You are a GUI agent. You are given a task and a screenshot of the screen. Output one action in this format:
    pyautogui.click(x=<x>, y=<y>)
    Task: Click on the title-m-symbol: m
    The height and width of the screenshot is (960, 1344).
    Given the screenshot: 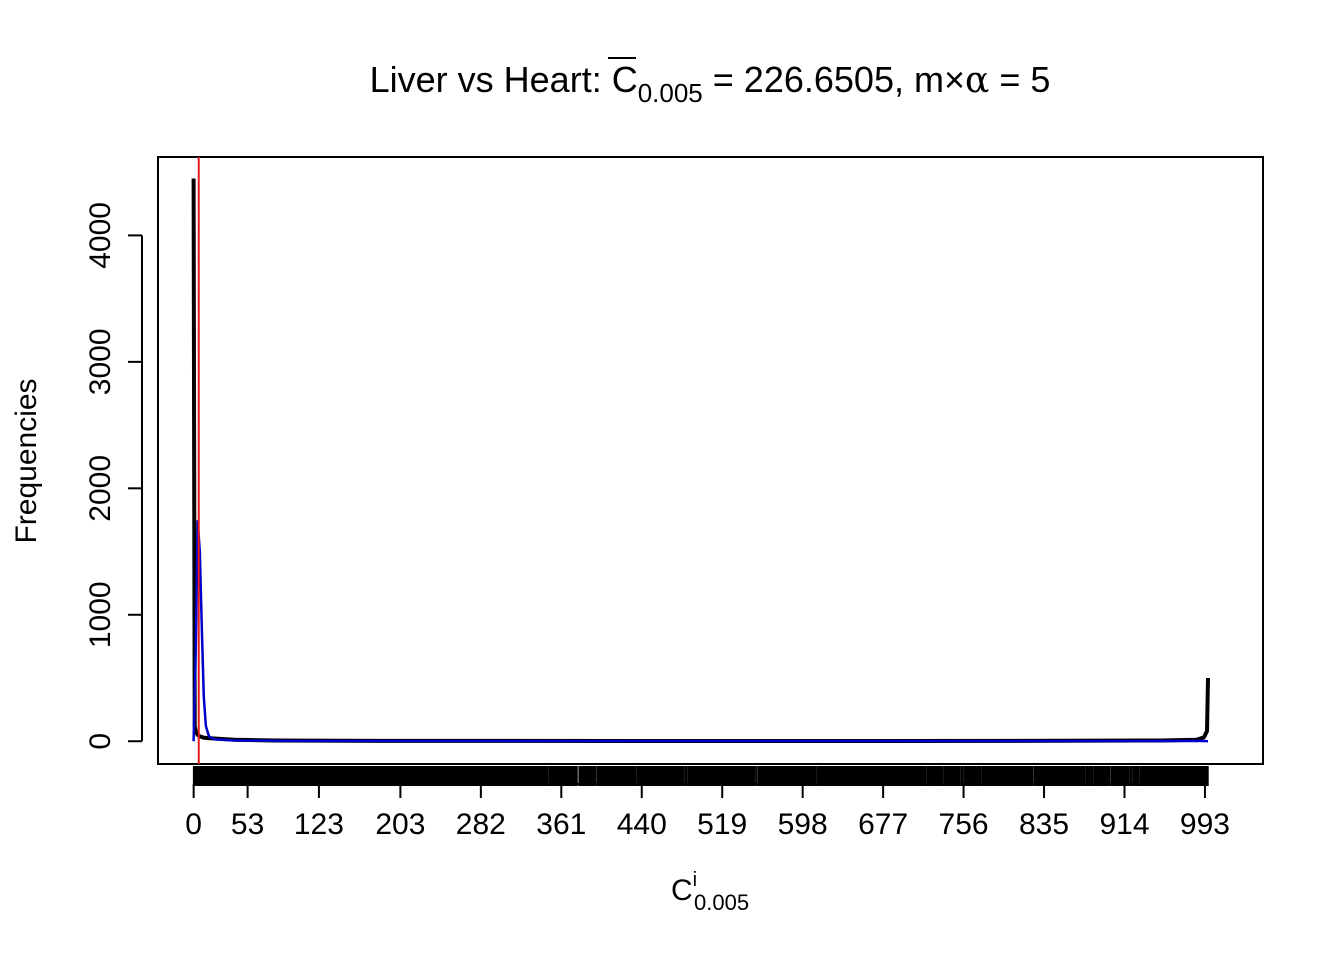 What is the action you would take?
    pyautogui.click(x=929, y=79)
    